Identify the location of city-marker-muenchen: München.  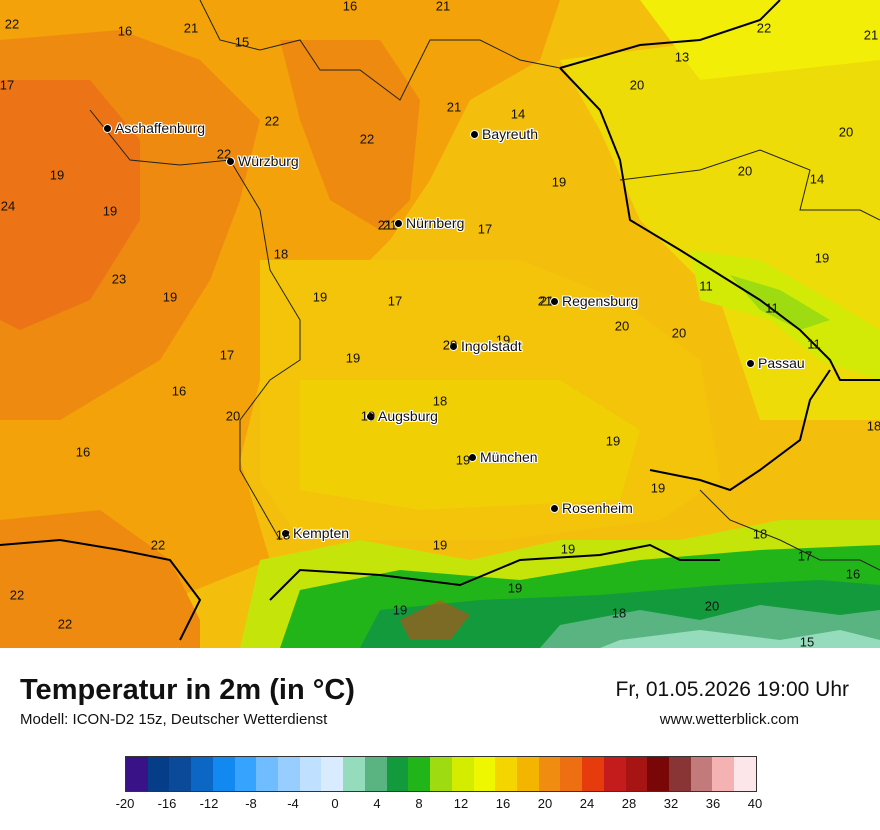
(503, 457).